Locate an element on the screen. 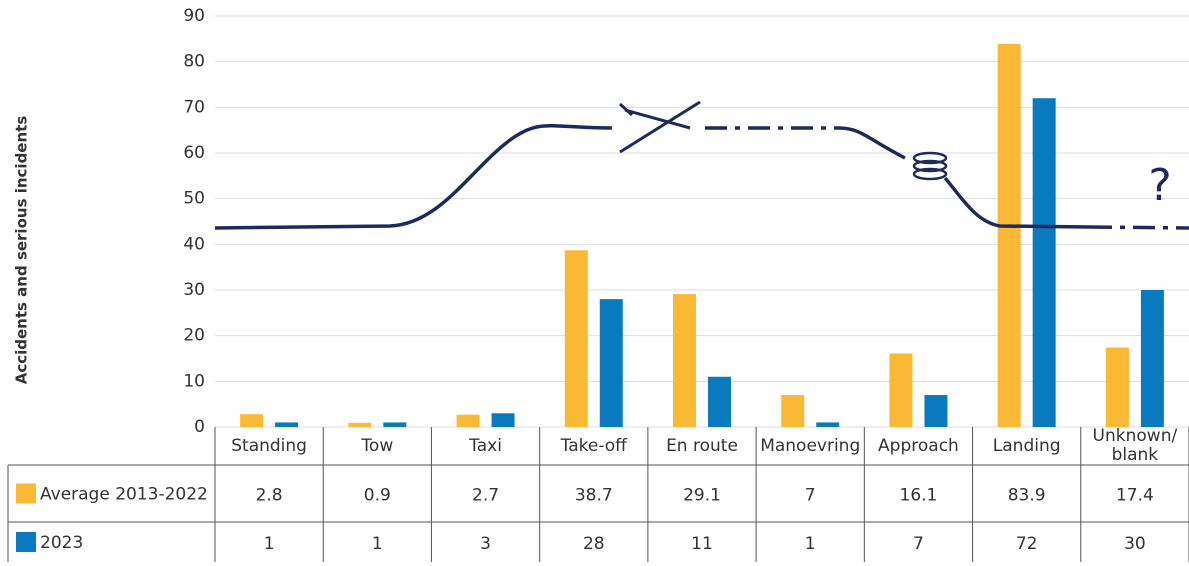  table-value: 0.9 is located at coordinates (377, 496).